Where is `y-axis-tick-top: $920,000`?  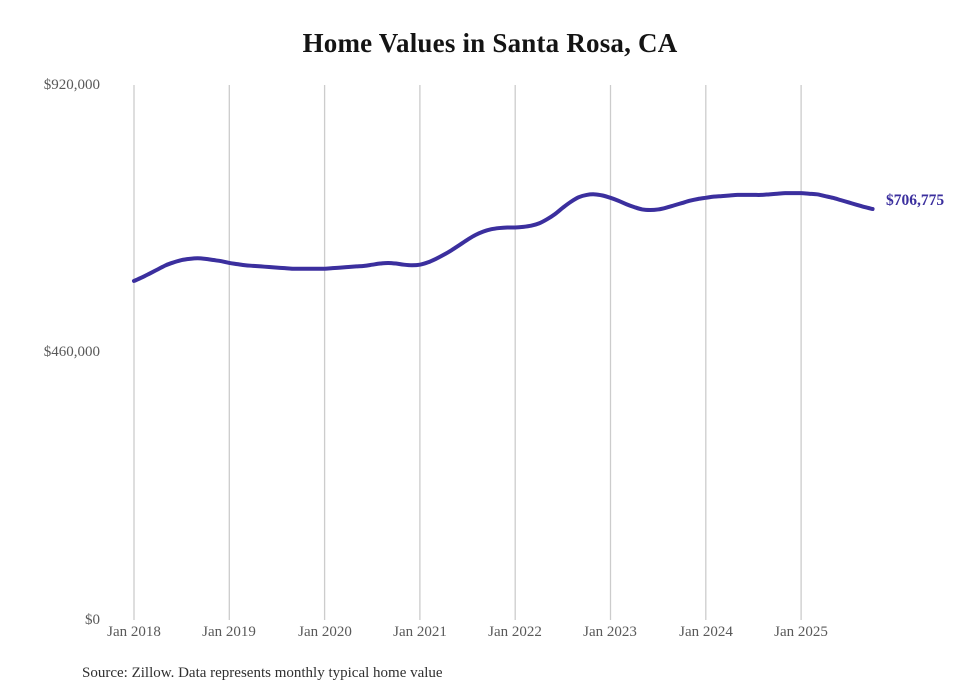 y-axis-tick-top: $920,000 is located at coordinates (71, 85).